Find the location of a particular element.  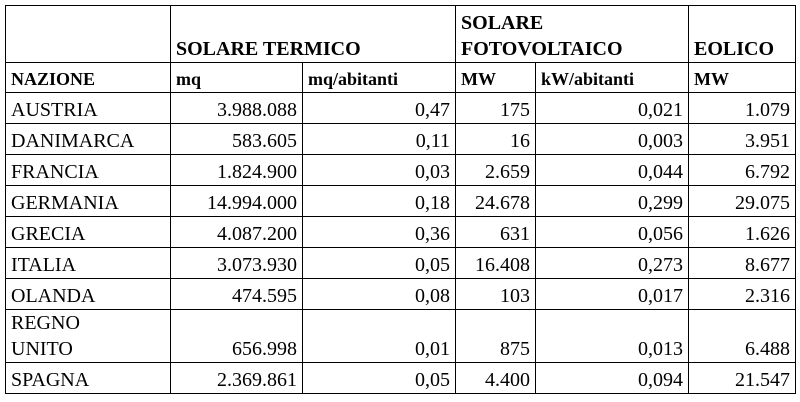

value-cell: 0,47 is located at coordinates (379, 108).